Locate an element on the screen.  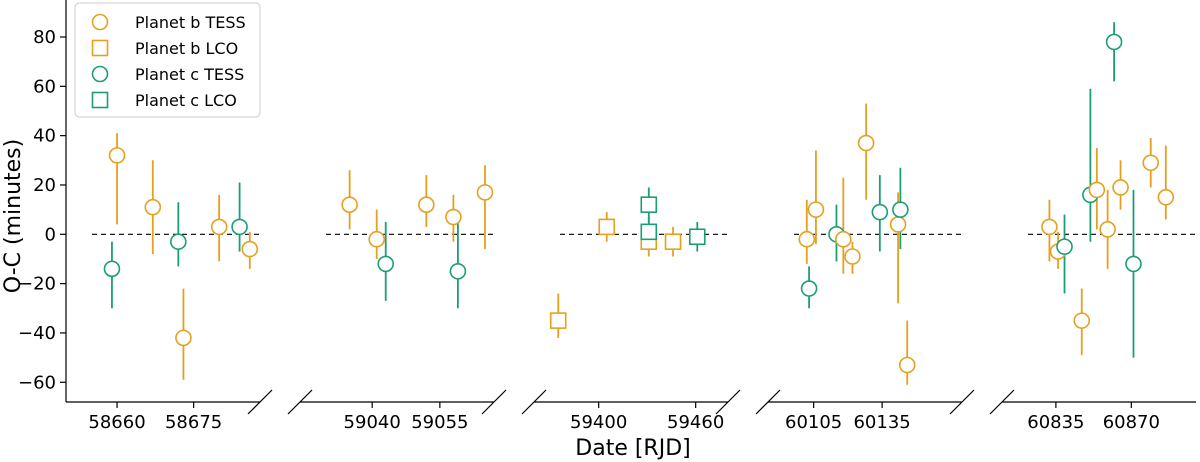
y-tick-label: 40 is located at coordinates (44, 136).